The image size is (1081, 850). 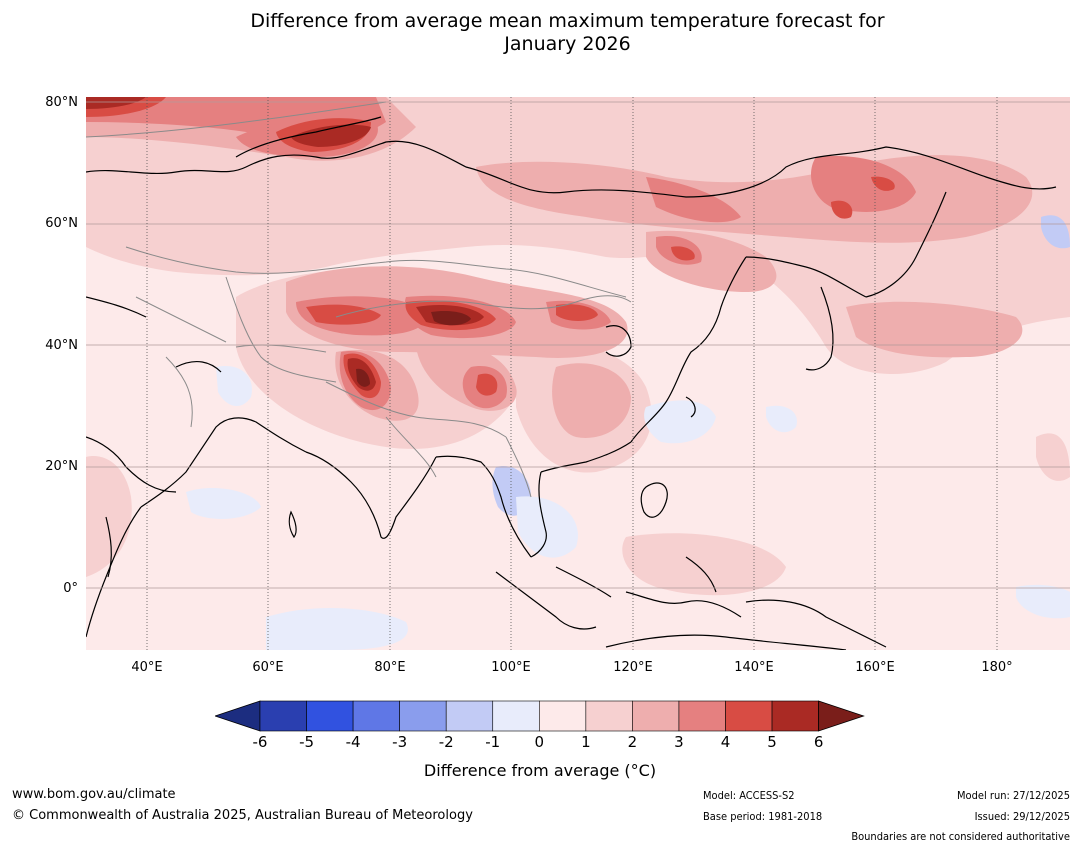 What do you see at coordinates (679, 742) in the screenshot?
I see `colorbar-tick-label: 3` at bounding box center [679, 742].